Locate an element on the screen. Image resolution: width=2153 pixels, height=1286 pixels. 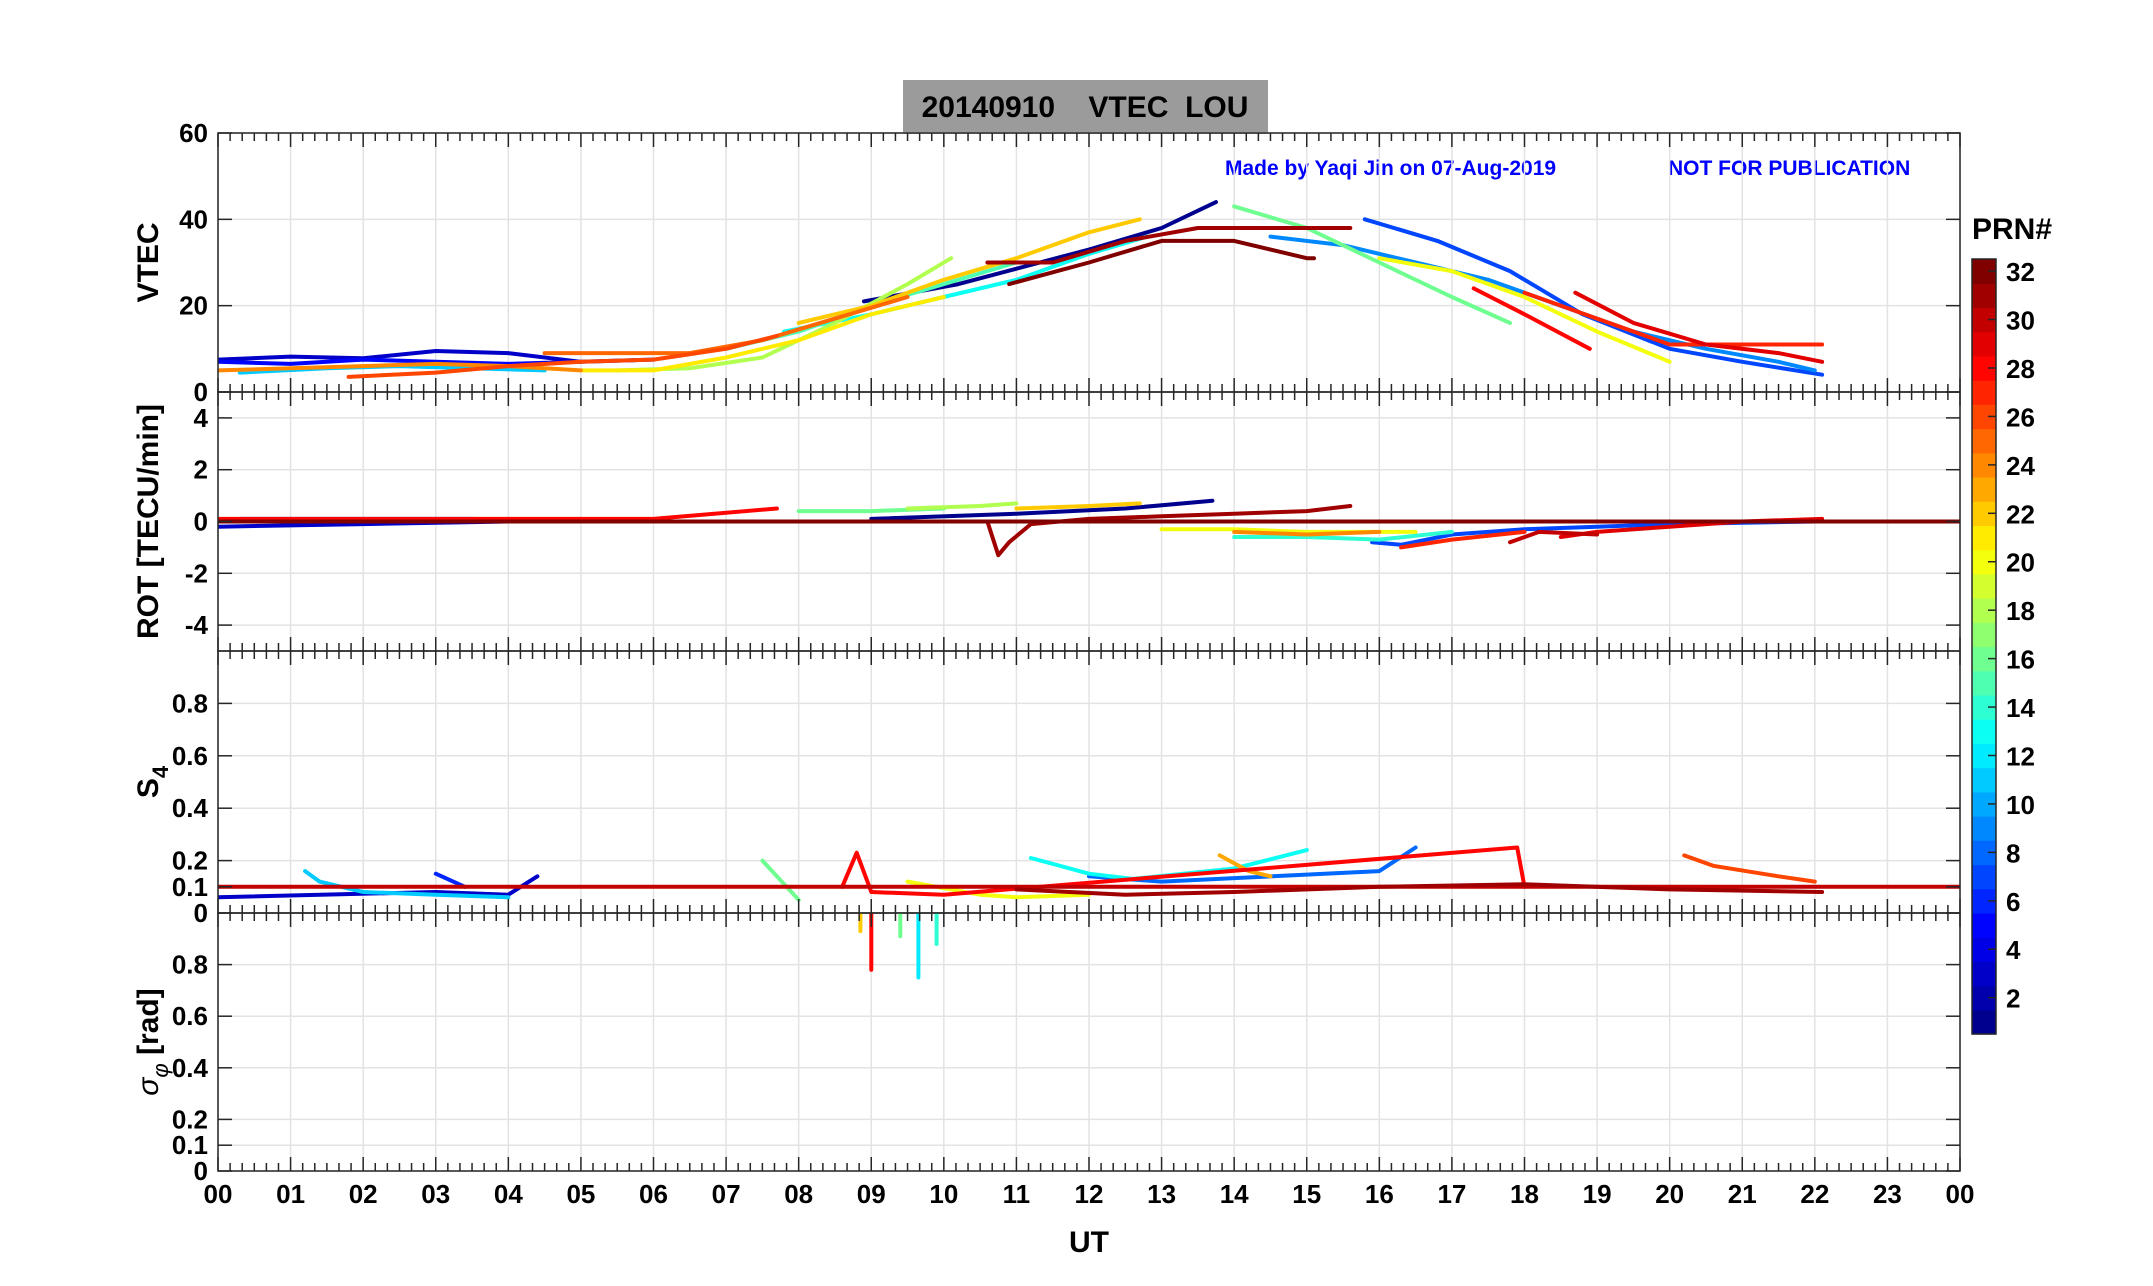
colorbar-tick-label: 18 is located at coordinates (2020, 611).